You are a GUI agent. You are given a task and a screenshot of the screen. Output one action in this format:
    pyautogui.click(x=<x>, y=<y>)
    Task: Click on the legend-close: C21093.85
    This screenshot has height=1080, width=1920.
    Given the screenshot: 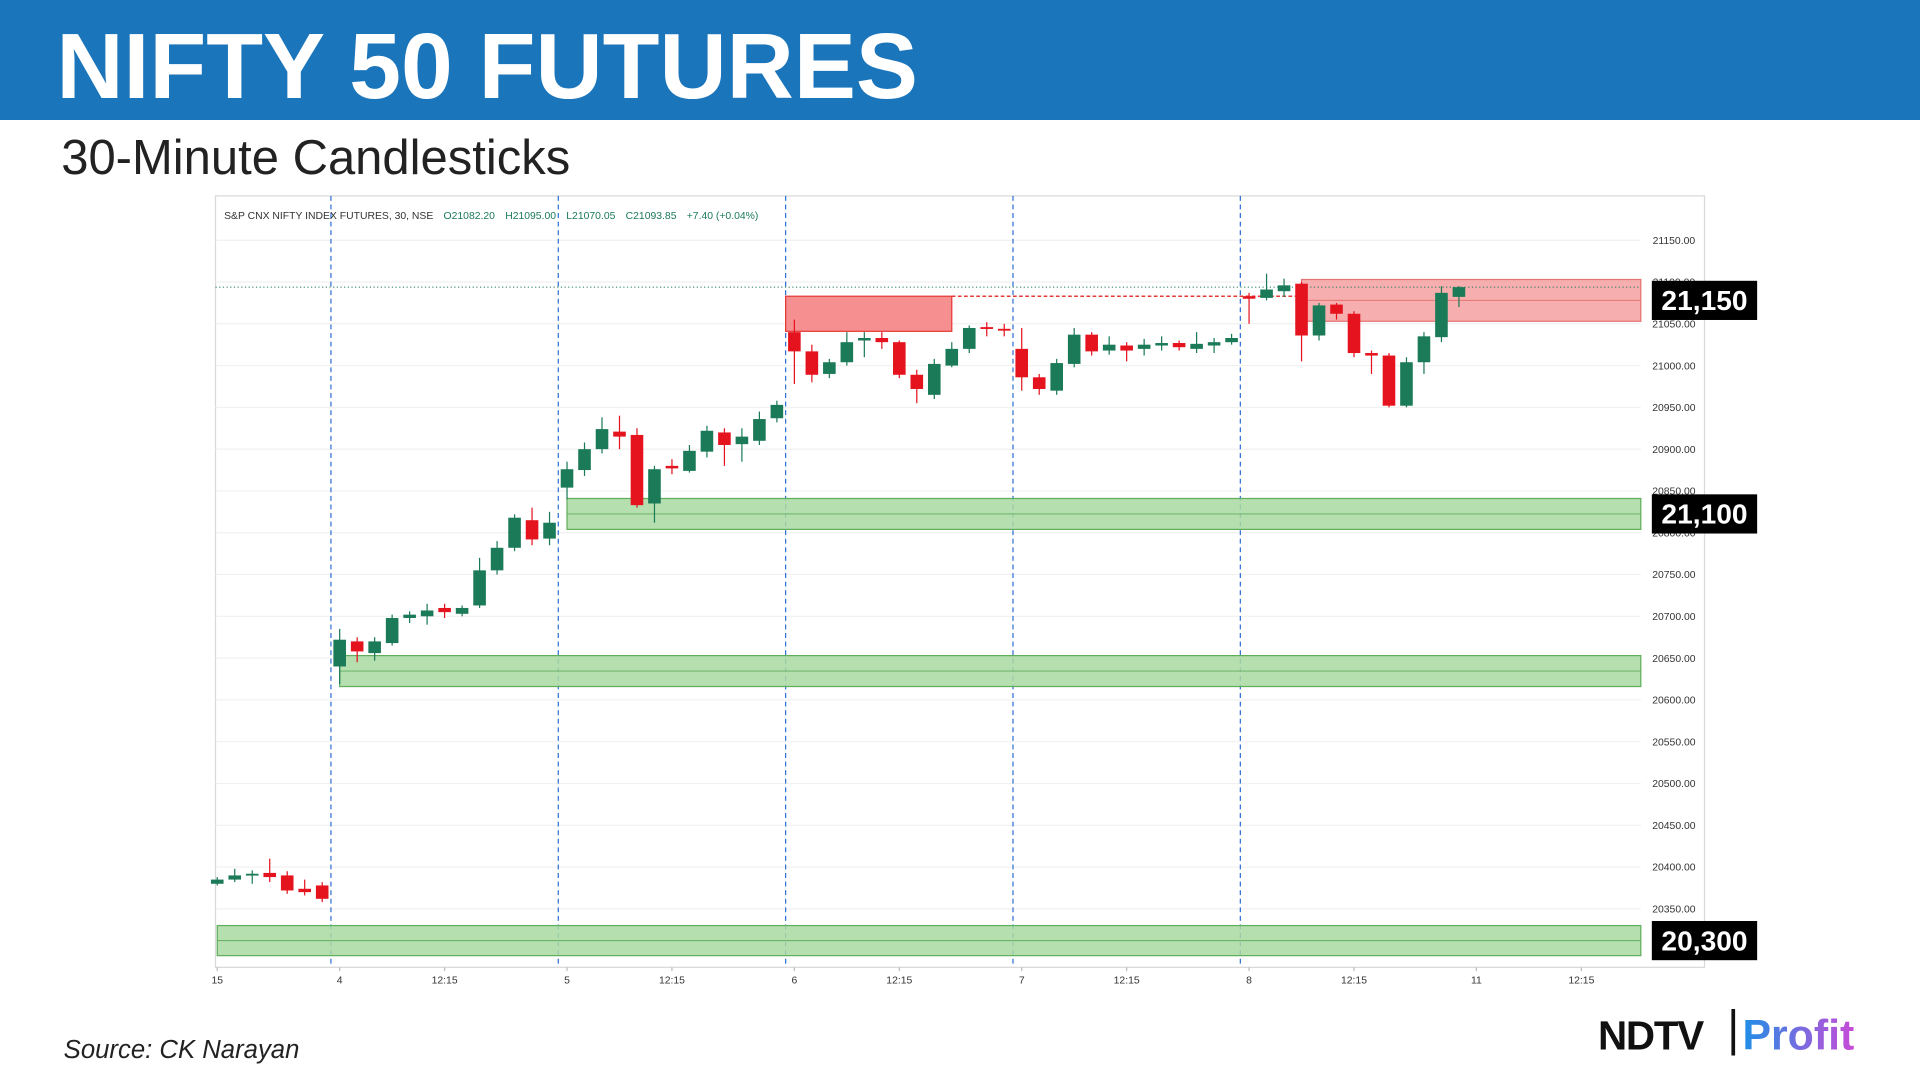 What is the action you would take?
    pyautogui.click(x=651, y=216)
    